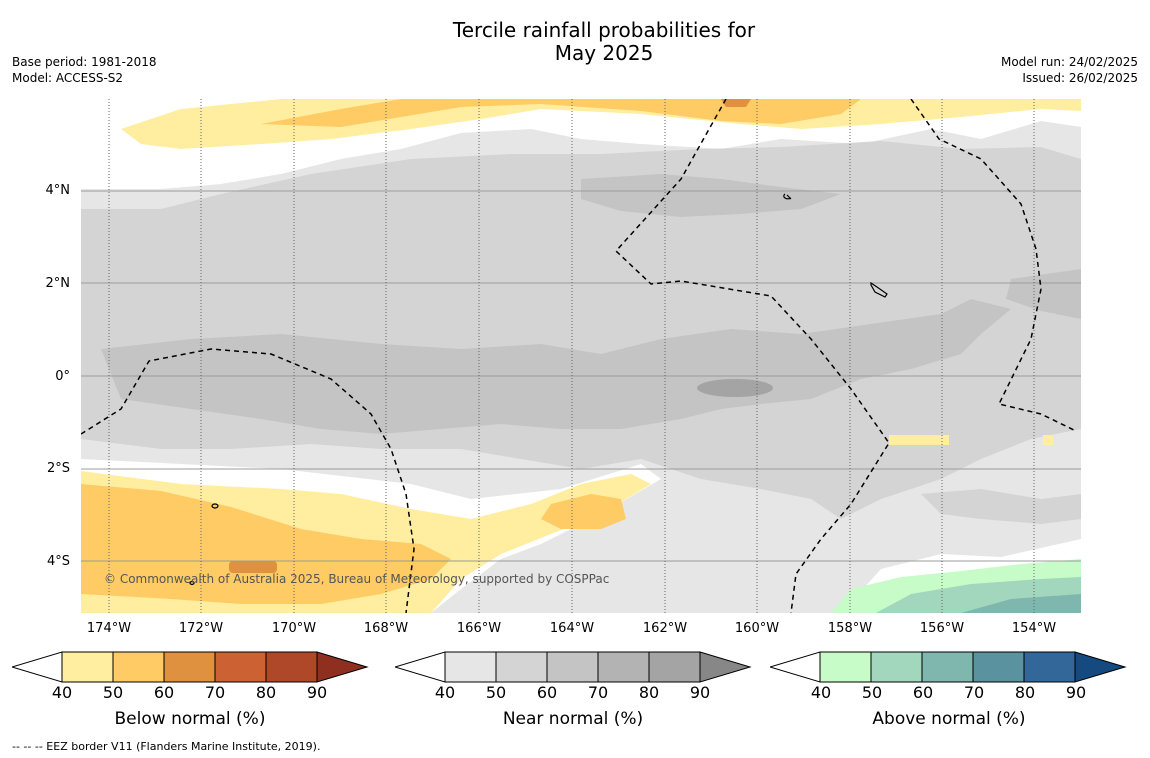 The image size is (1150, 758). What do you see at coordinates (942, 628) in the screenshot?
I see `lon-label-156w: 156°W` at bounding box center [942, 628].